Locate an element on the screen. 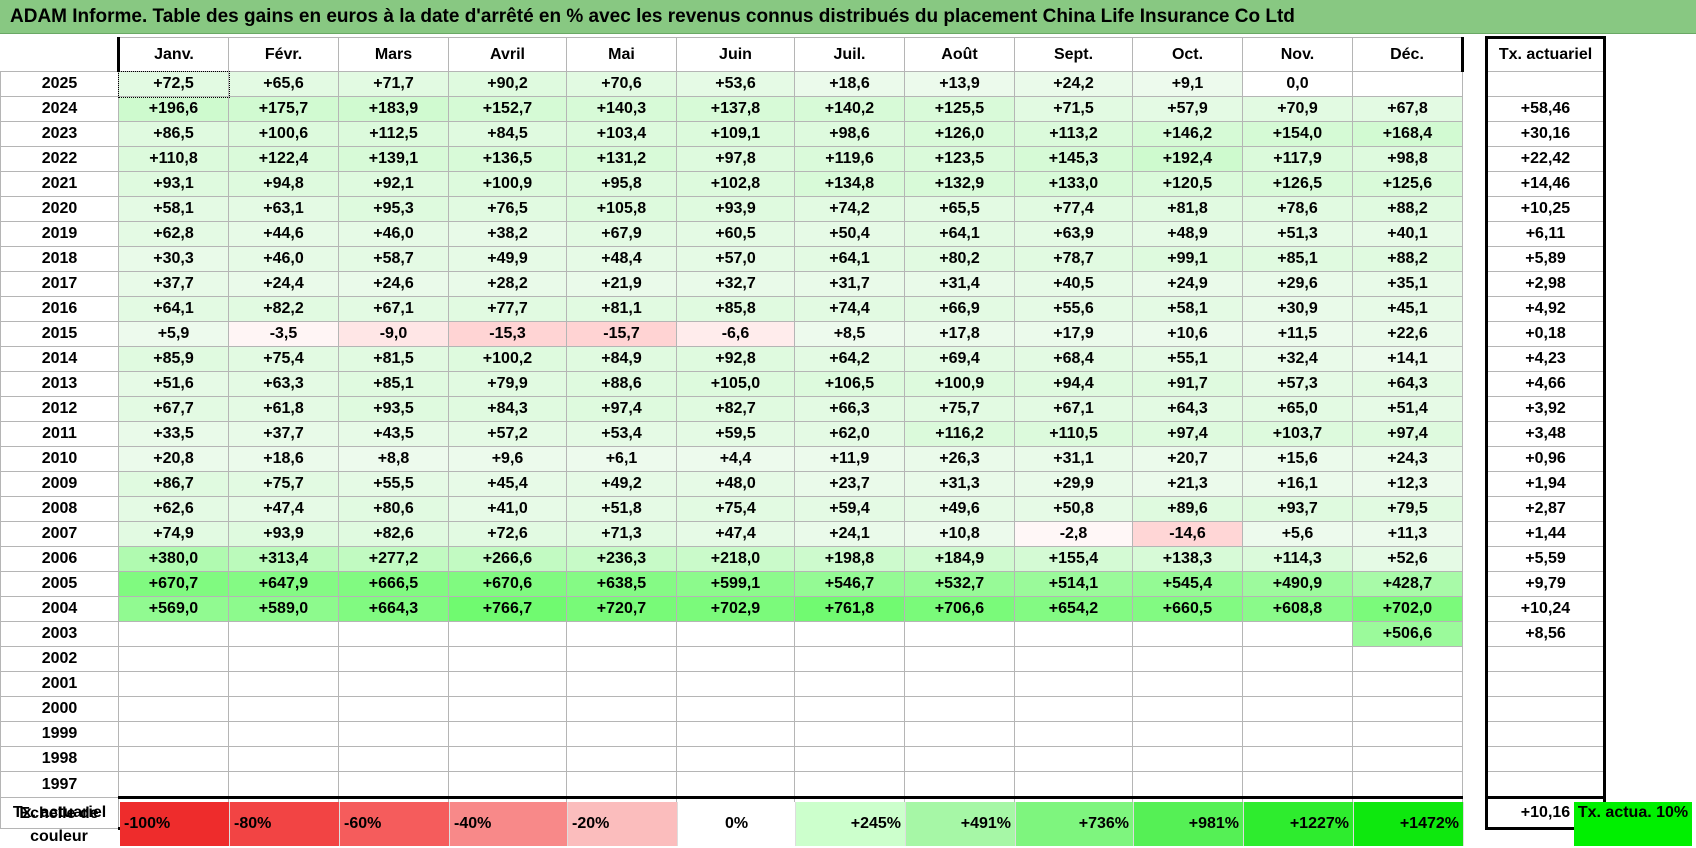  month-value-cell: +506,6 is located at coordinates (1407, 634).